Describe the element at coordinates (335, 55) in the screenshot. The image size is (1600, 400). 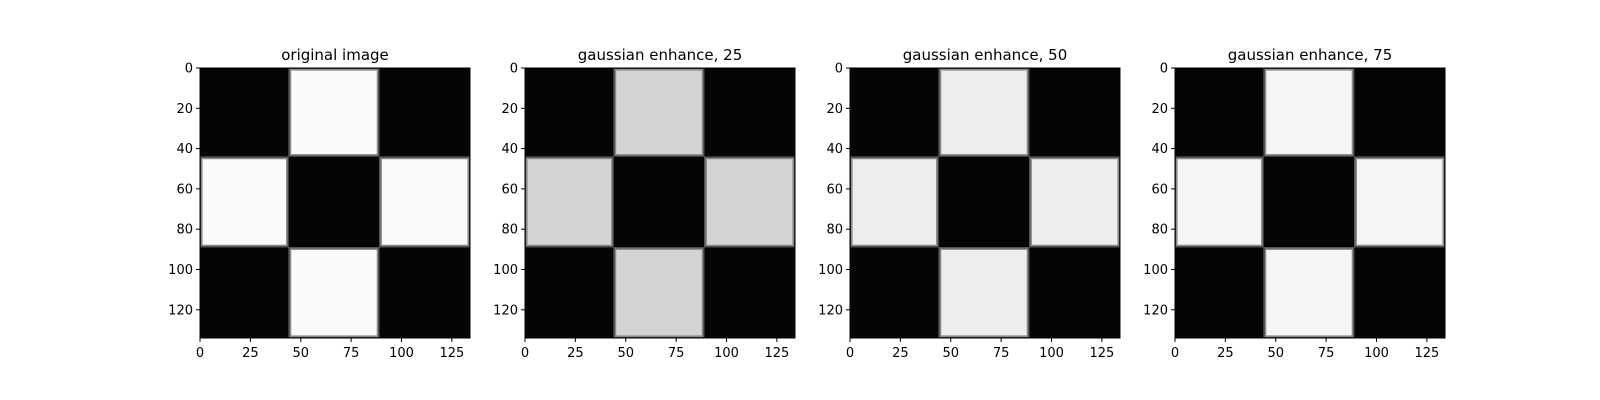
I see `panel-title: original image` at that location.